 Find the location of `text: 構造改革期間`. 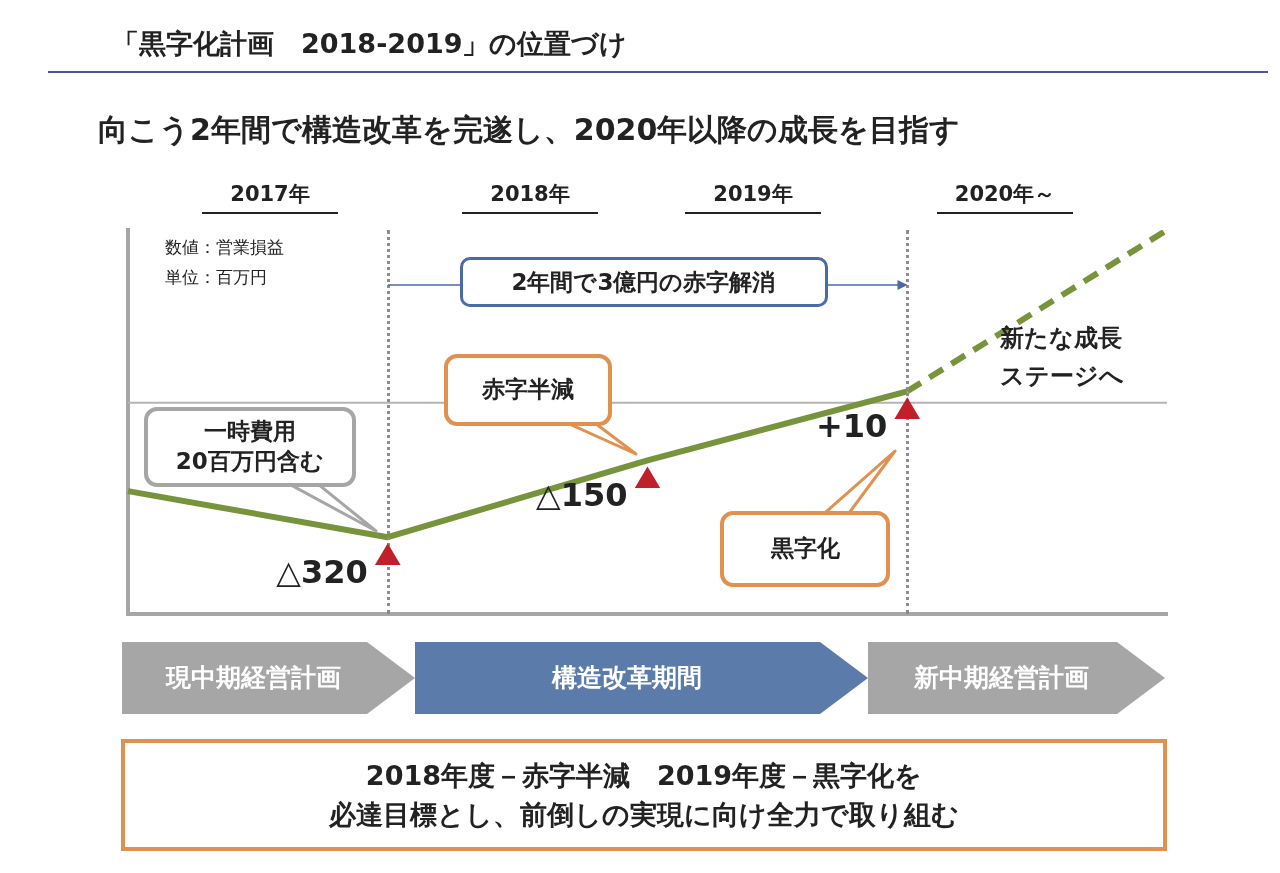

text: 構造改革期間 is located at coordinates (626, 678).